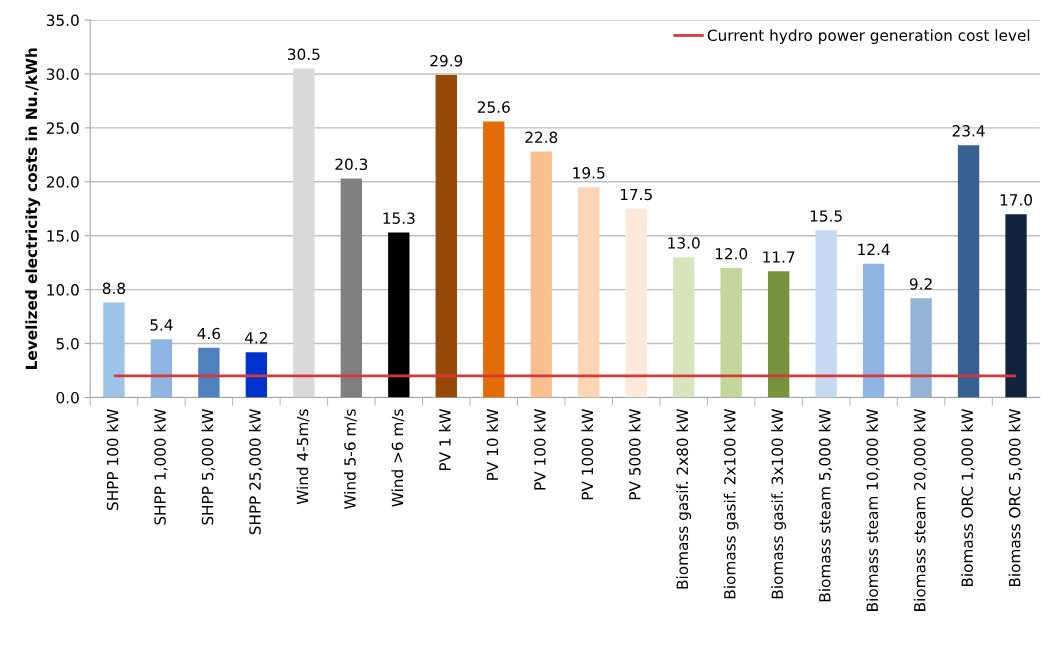 The image size is (1061, 668). I want to click on x-tick-label: Biomass steam 10,000 kW, so click(873, 510).